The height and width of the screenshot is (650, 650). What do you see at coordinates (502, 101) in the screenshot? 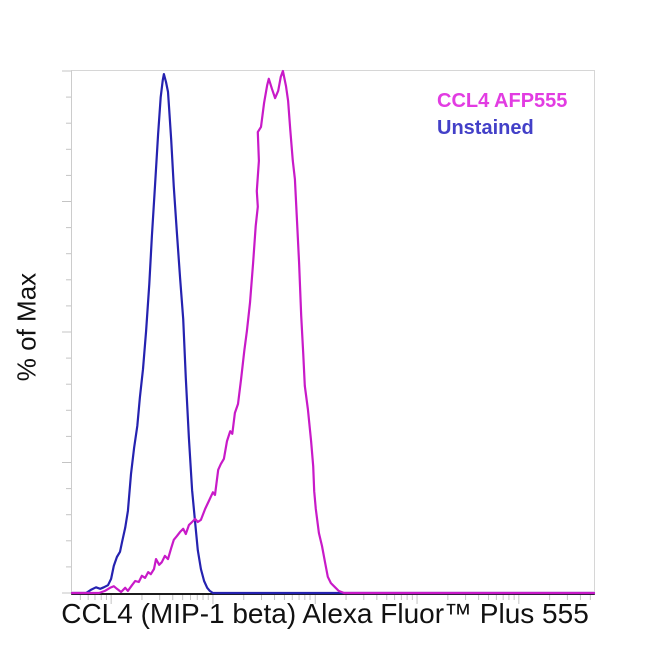
I see `legend-entry-ccl4-afp555: CCL4 AFP555` at bounding box center [502, 101].